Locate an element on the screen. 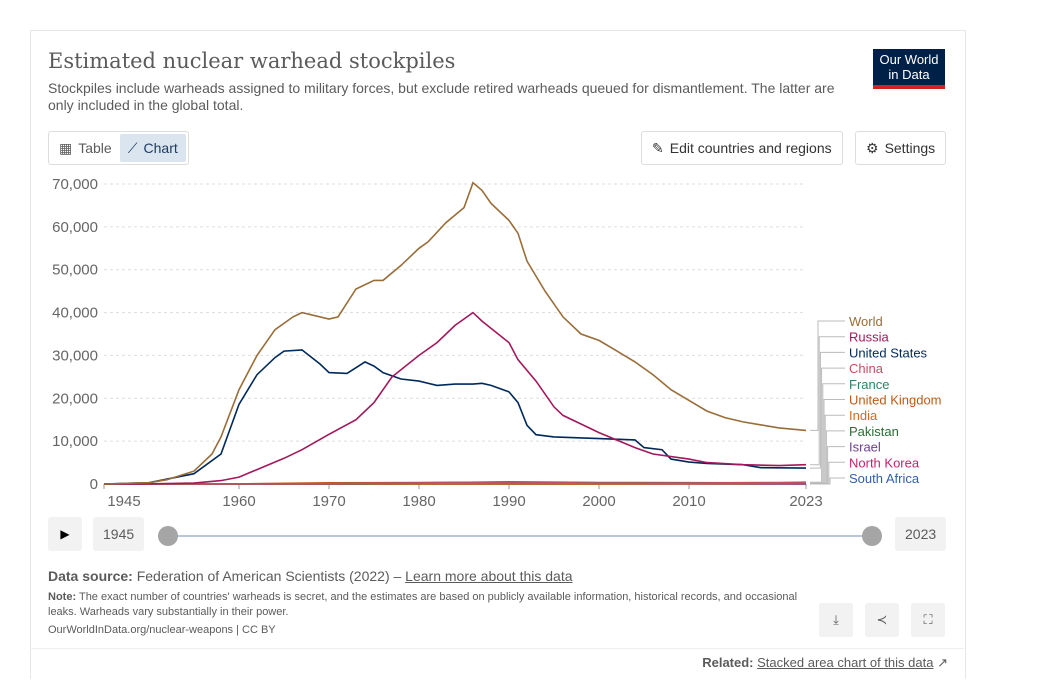  legend-label: India is located at coordinates (863, 415).